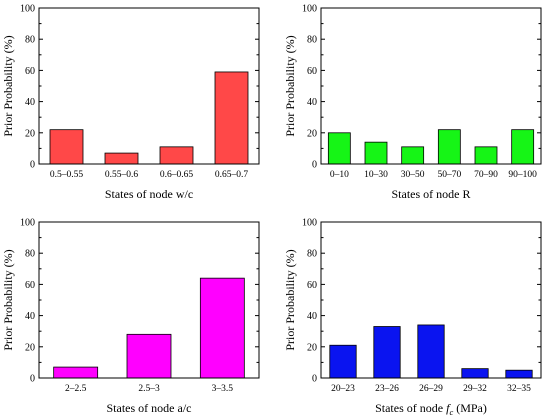 This screenshot has height=419, width=550. I want to click on x-tick-label: 90–100, so click(522, 175).